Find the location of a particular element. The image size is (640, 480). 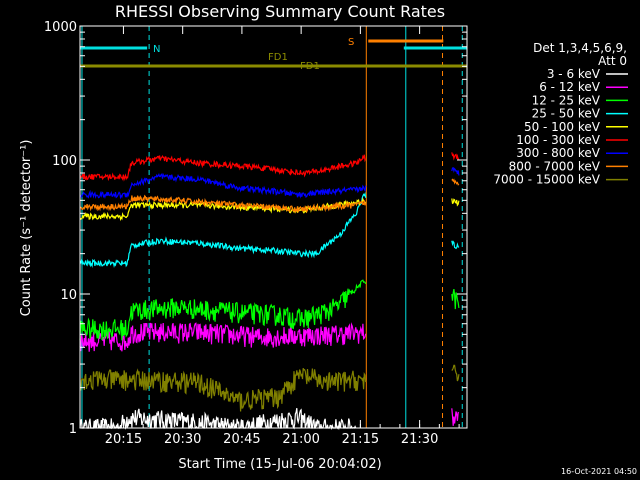

y-axis-label: Count Rate (s⁻¹ detector⁻¹) is located at coordinates (26, 228).